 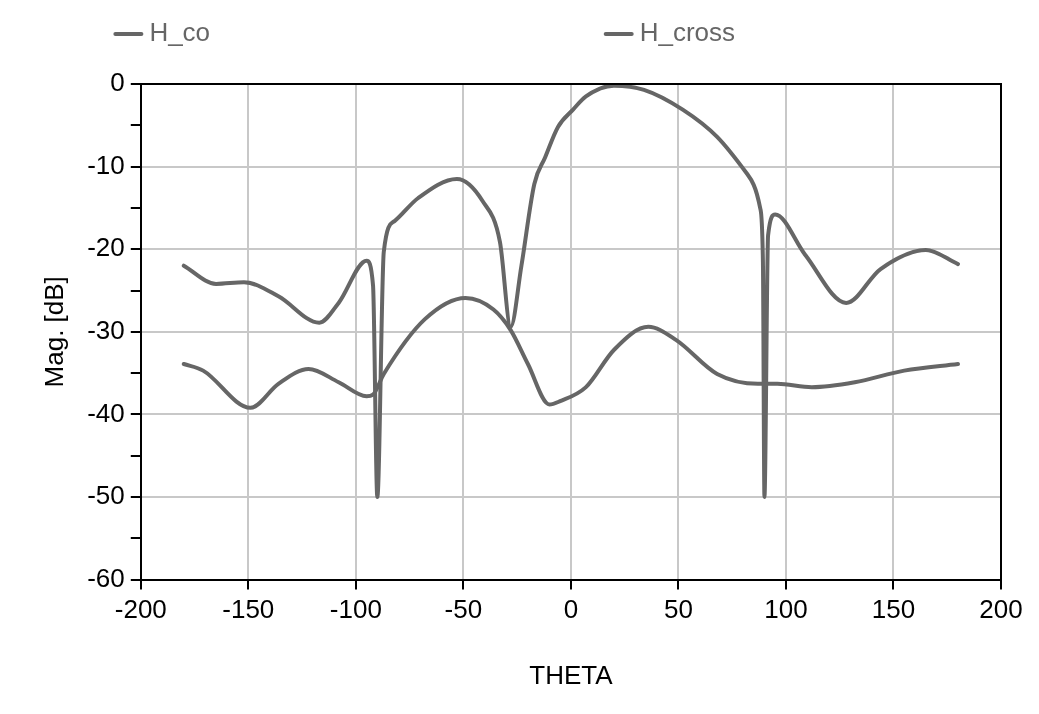 What do you see at coordinates (1001, 609) in the screenshot?
I see `x-tick-label: 200` at bounding box center [1001, 609].